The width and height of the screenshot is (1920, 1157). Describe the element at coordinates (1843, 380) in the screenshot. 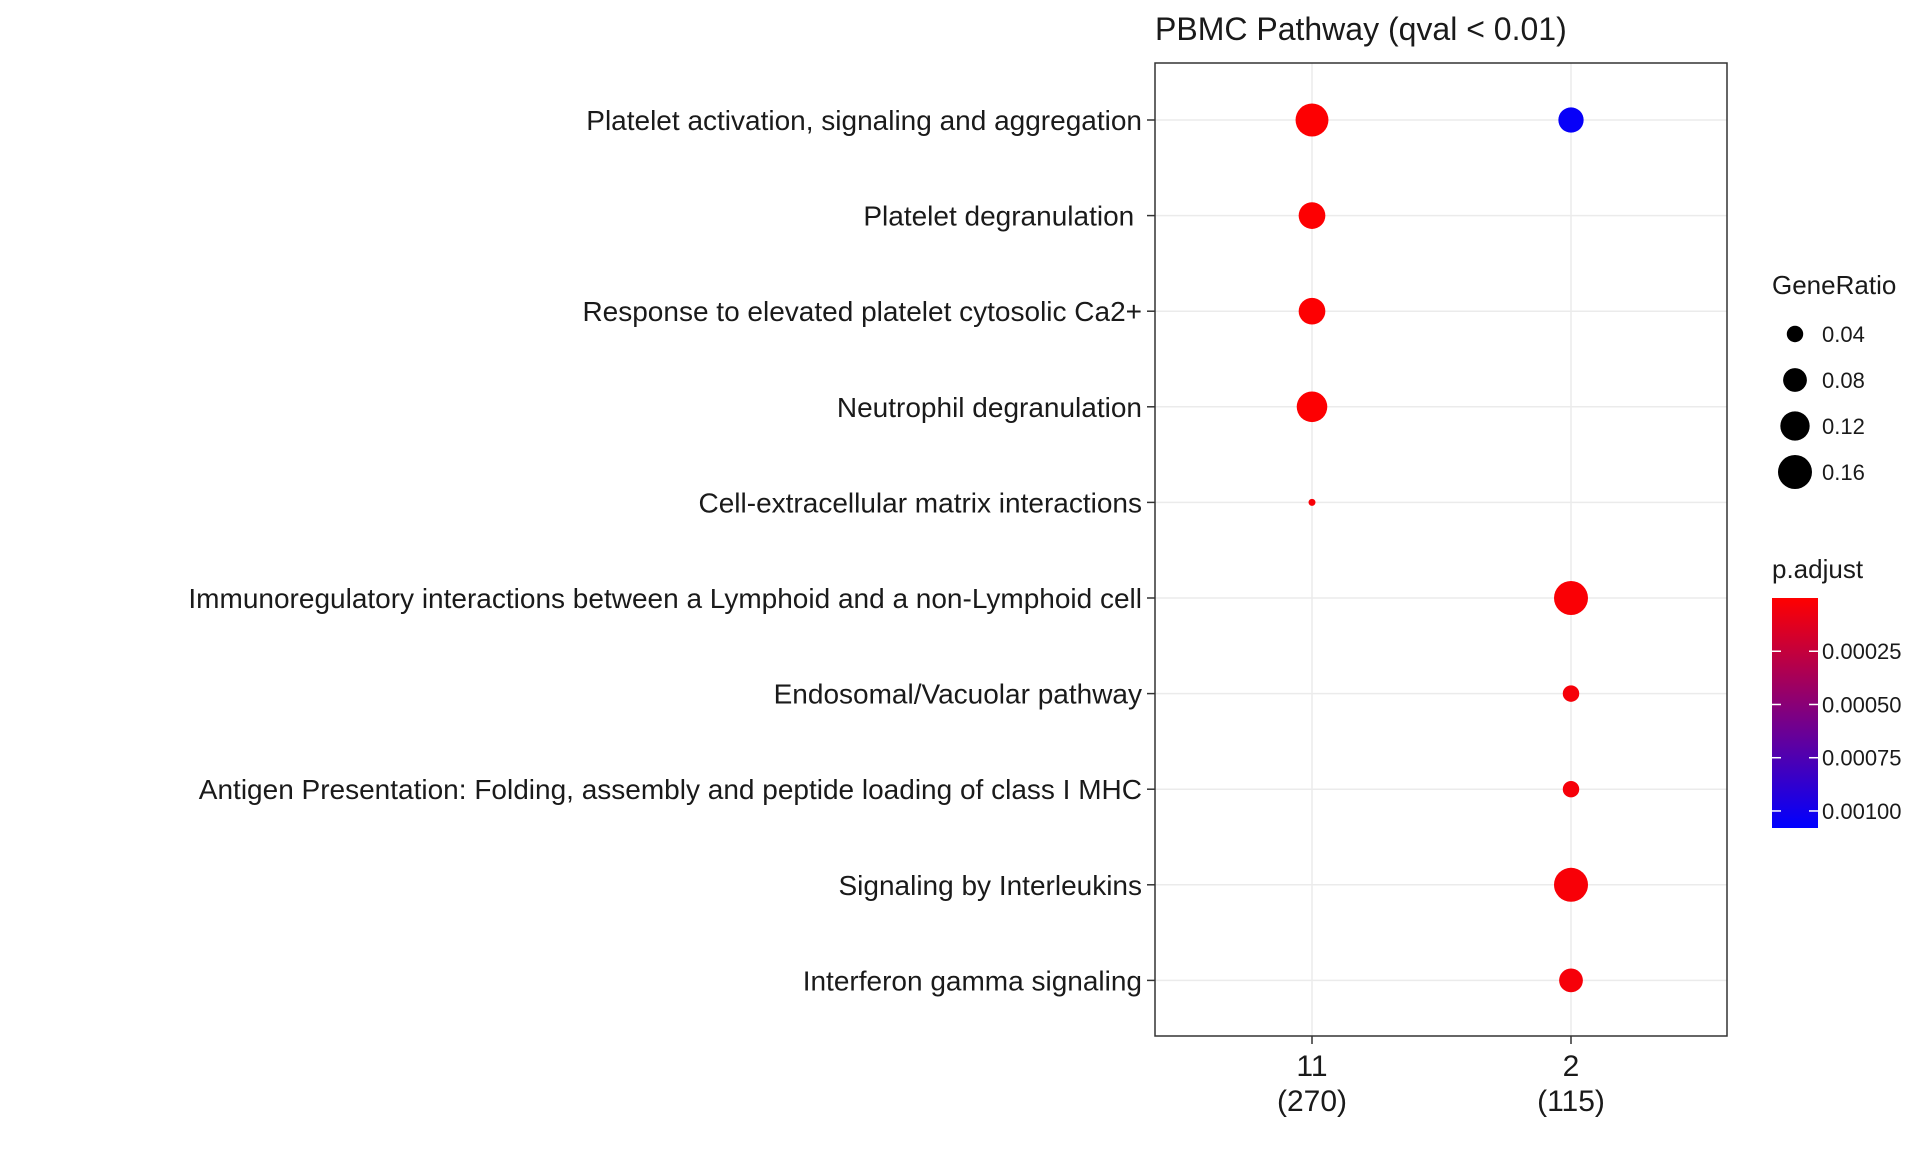

I see `legend-size-label: 0.08` at that location.